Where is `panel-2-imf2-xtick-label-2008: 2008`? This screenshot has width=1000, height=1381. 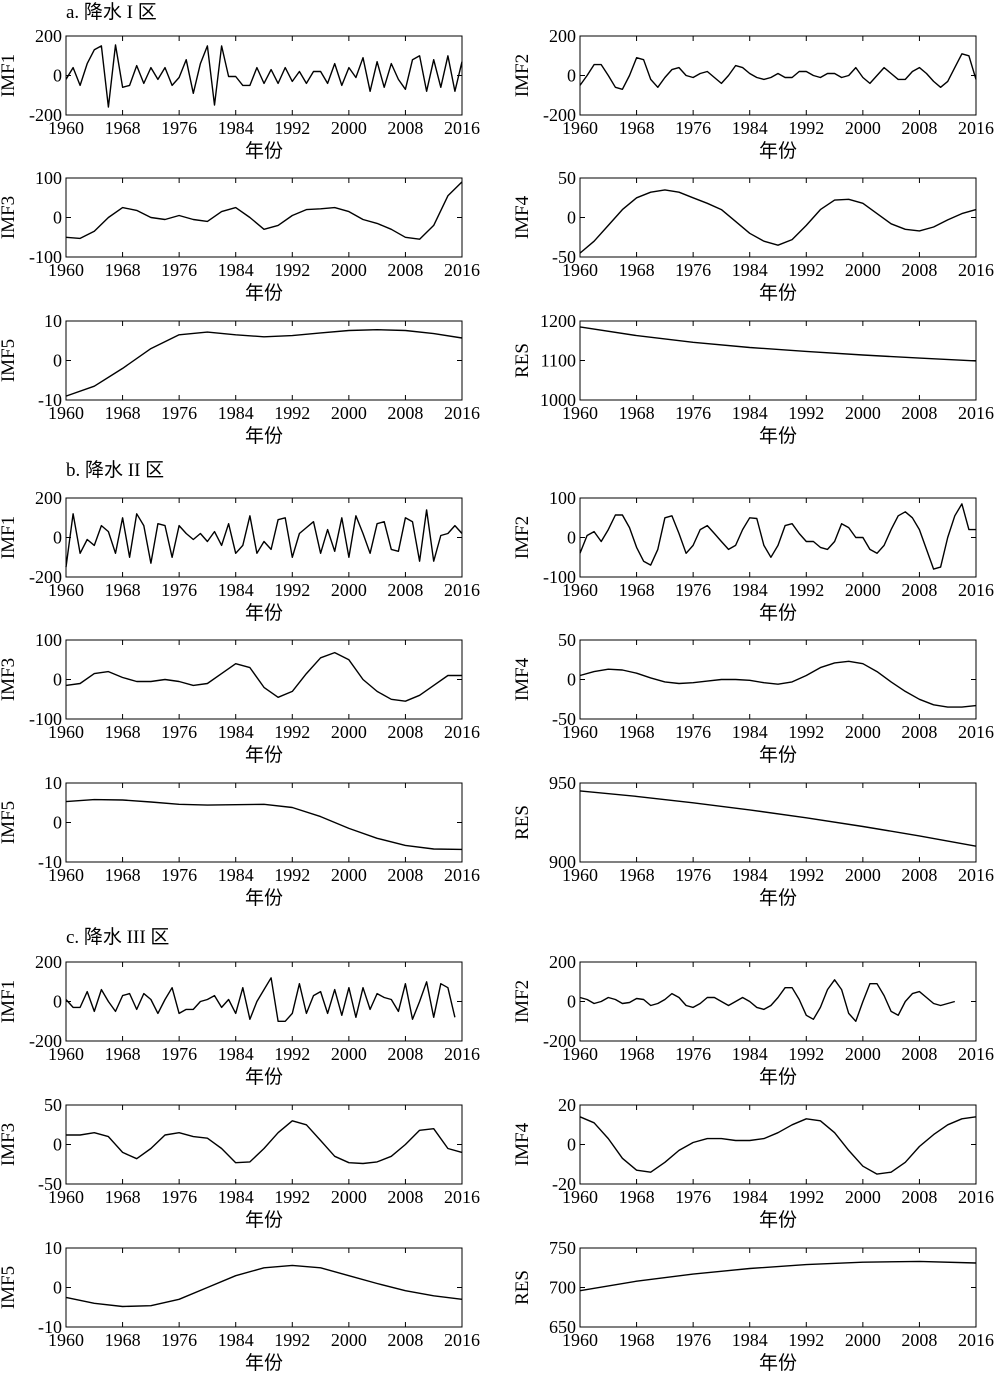 panel-2-imf2-xtick-label-2008: 2008 is located at coordinates (919, 128).